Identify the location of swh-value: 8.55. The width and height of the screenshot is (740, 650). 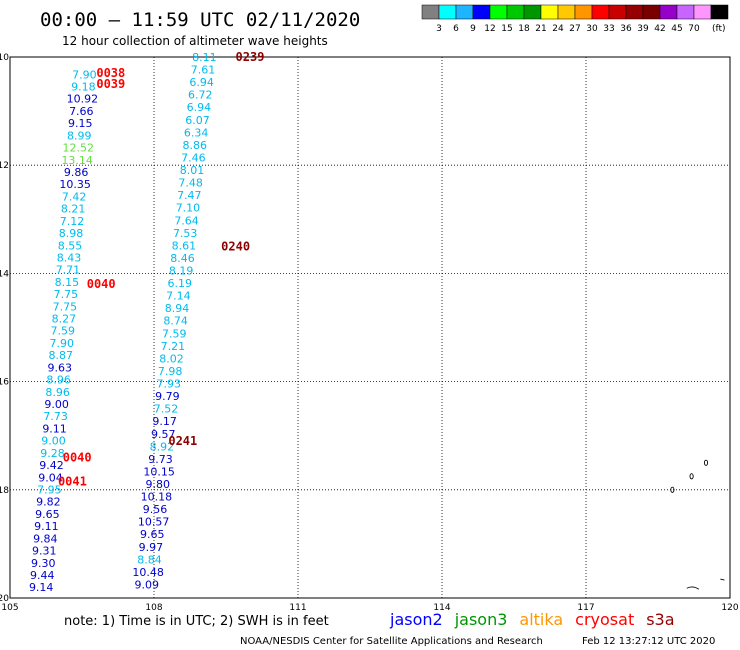
(70, 245).